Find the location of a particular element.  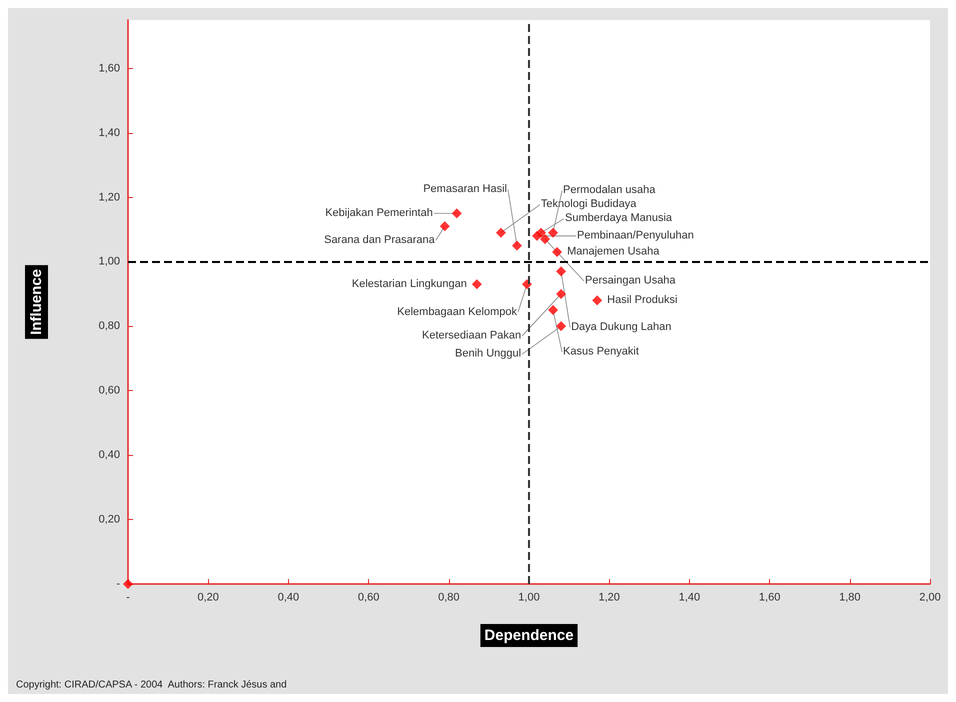

annotation: Kelembagaan Kelompok is located at coordinates (457, 312).